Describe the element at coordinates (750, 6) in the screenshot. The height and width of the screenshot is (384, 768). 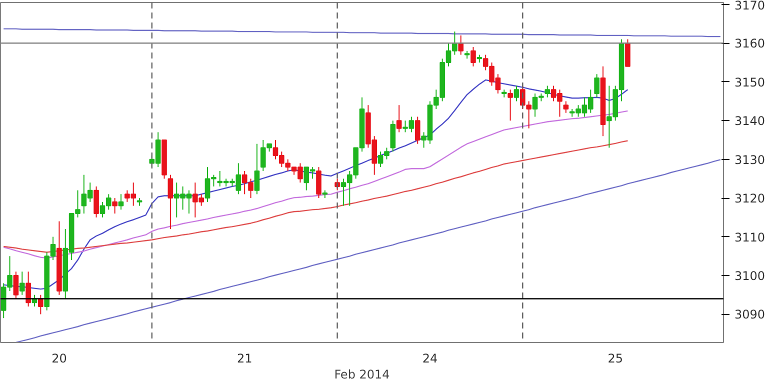
I see `y-tick-label: 3170` at that location.